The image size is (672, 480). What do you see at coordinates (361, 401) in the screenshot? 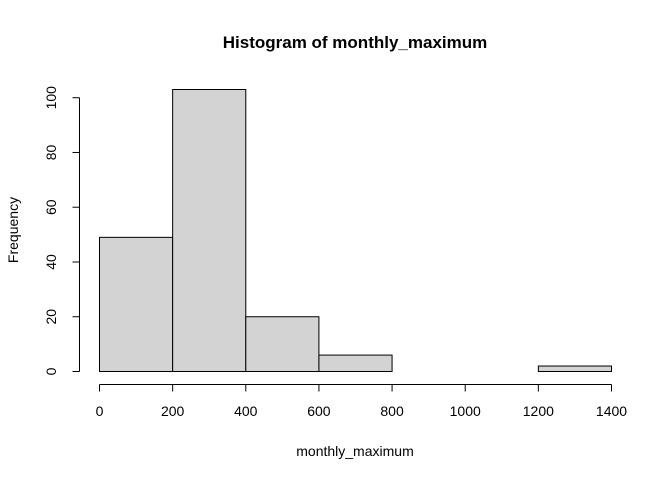
I see `x-axis: 0 200 400 600 800 1000 1200 1400` at bounding box center [361, 401].